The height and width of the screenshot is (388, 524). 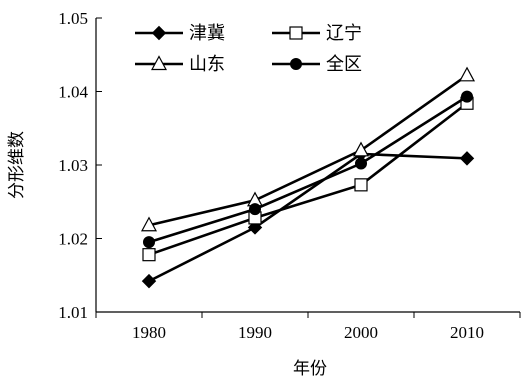 I want to click on x-axis-title: 年份, so click(x=310, y=368).